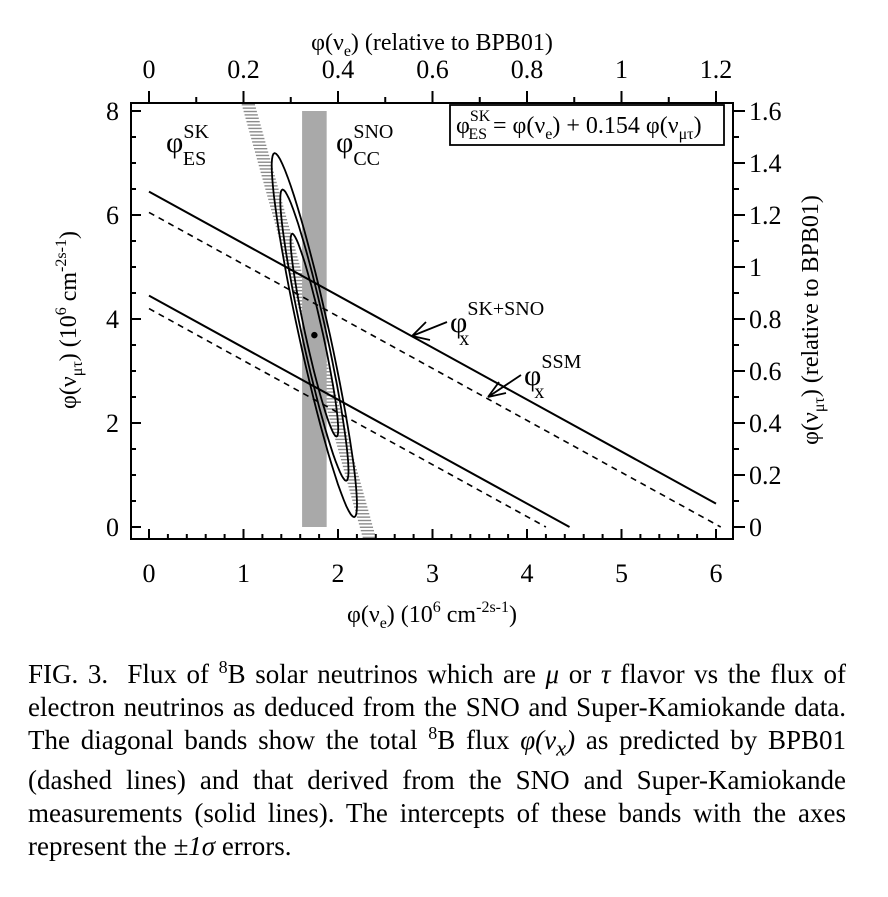 Image resolution: width=888 pixels, height=897 pixels. What do you see at coordinates (432, 534) in the screenshot?
I see `bottom-axis-ticks` at bounding box center [432, 534].